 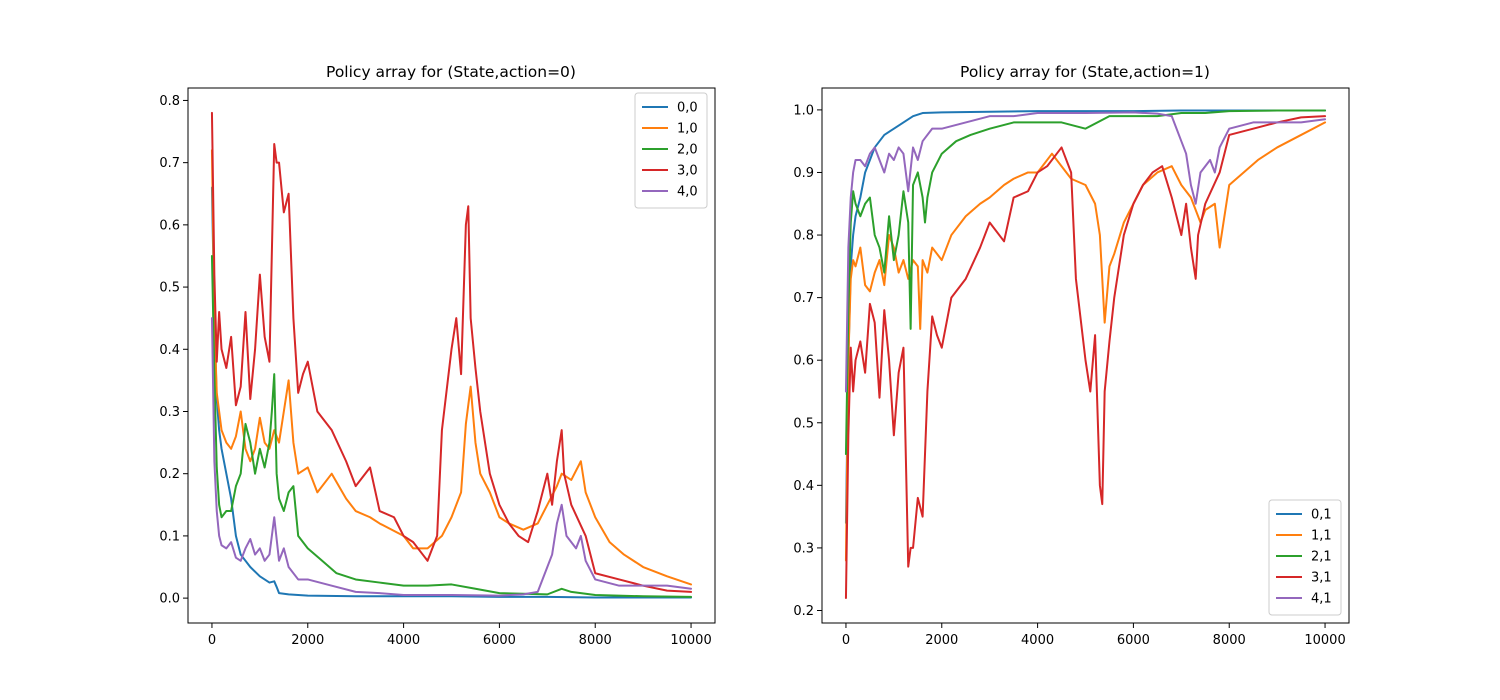 What do you see at coordinates (169, 412) in the screenshot?
I see `left-y-tick-label-3: 0.3` at bounding box center [169, 412].